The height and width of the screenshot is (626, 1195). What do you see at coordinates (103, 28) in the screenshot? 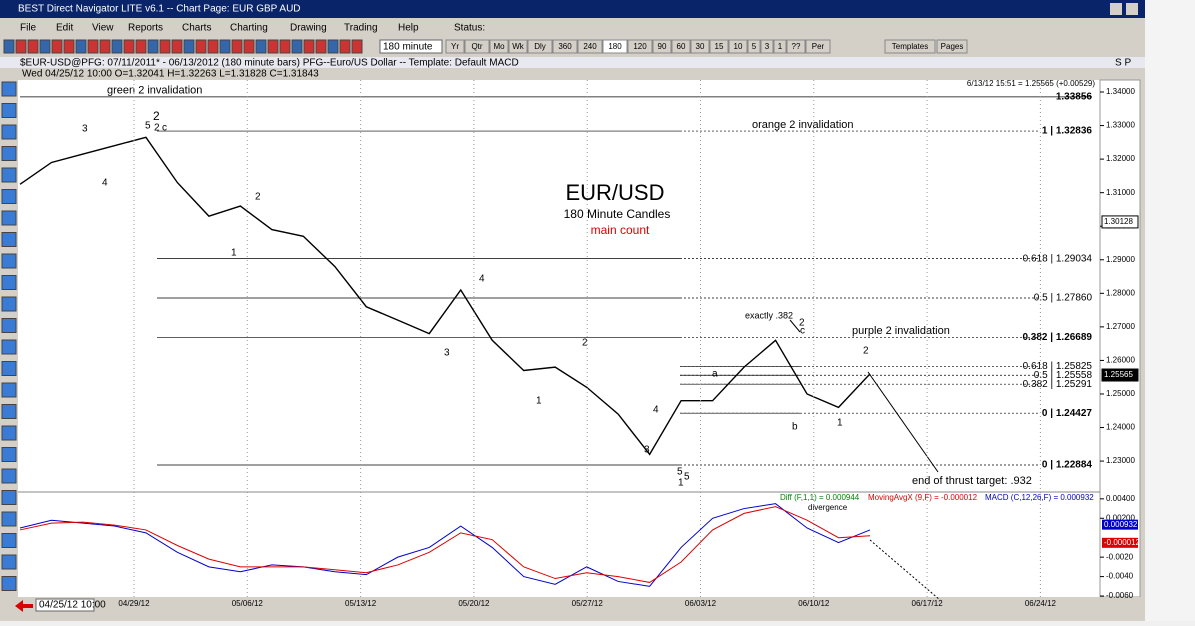
I see `menu-item: View` at bounding box center [103, 28].